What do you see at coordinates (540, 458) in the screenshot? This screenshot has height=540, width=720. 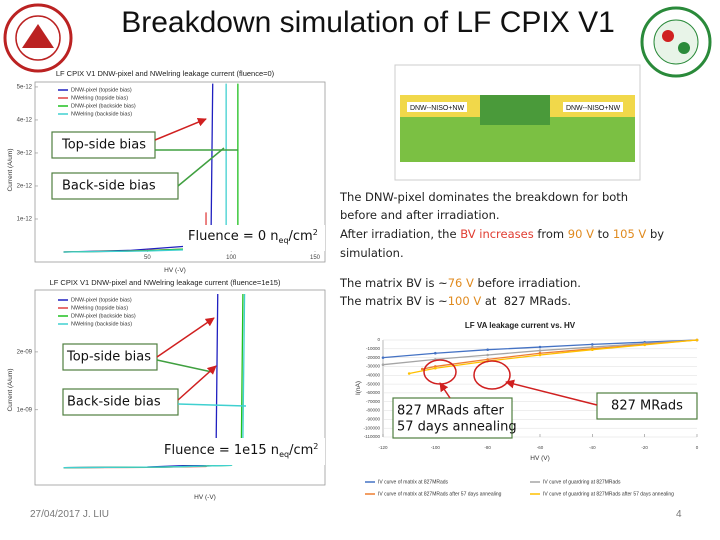 I see `x-axis-label: HV (V)` at bounding box center [540, 458].